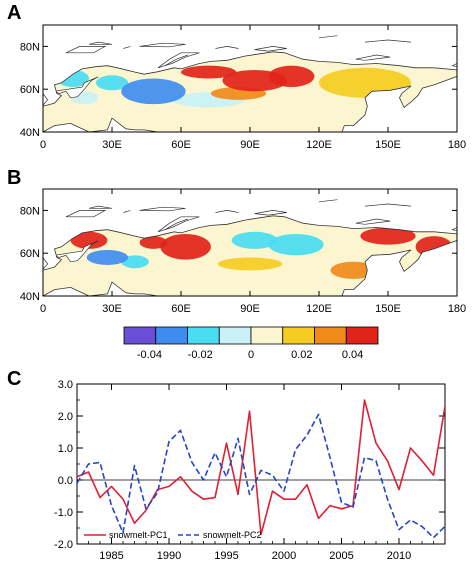 The height and width of the screenshot is (585, 474). I want to click on x-tick-label: 2000, so click(284, 556).